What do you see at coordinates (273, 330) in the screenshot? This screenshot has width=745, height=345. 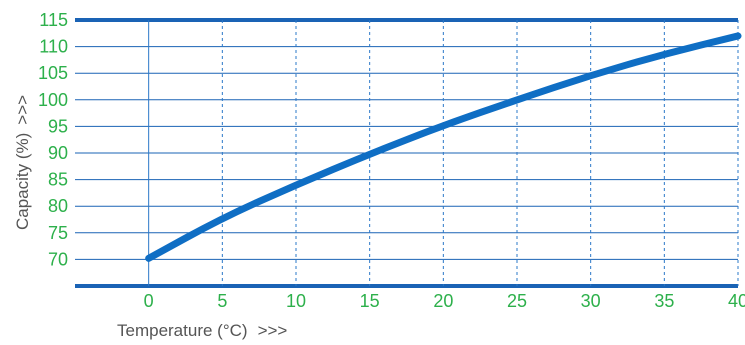 I see `x-axis-label-arrow: >>>` at bounding box center [273, 330].